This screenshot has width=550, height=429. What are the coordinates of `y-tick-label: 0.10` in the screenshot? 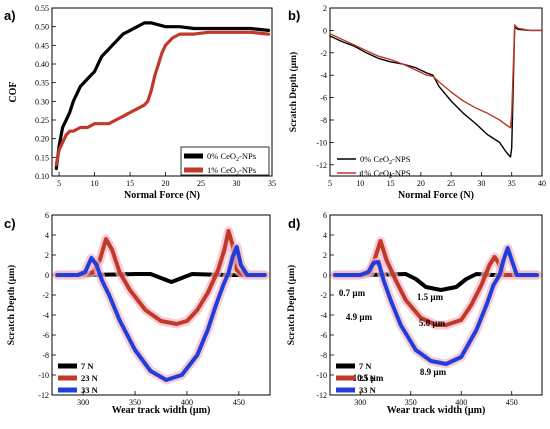 It's located at (42, 176).